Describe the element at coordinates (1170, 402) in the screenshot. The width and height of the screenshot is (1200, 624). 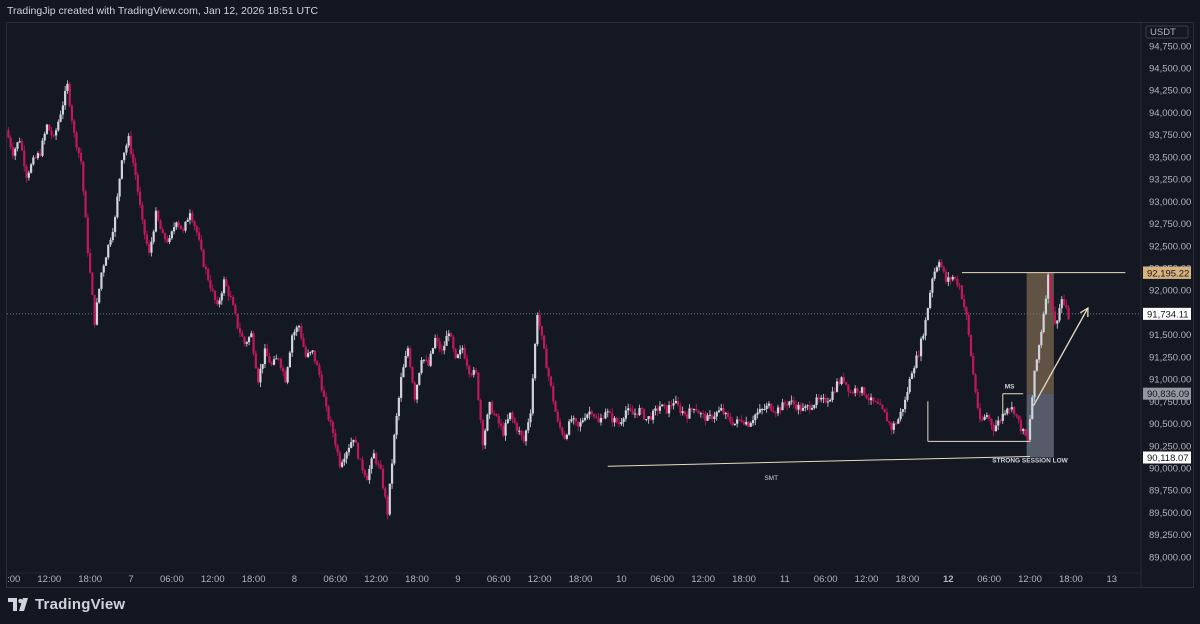
I see `y-tick-label: 90,750.00` at that location.